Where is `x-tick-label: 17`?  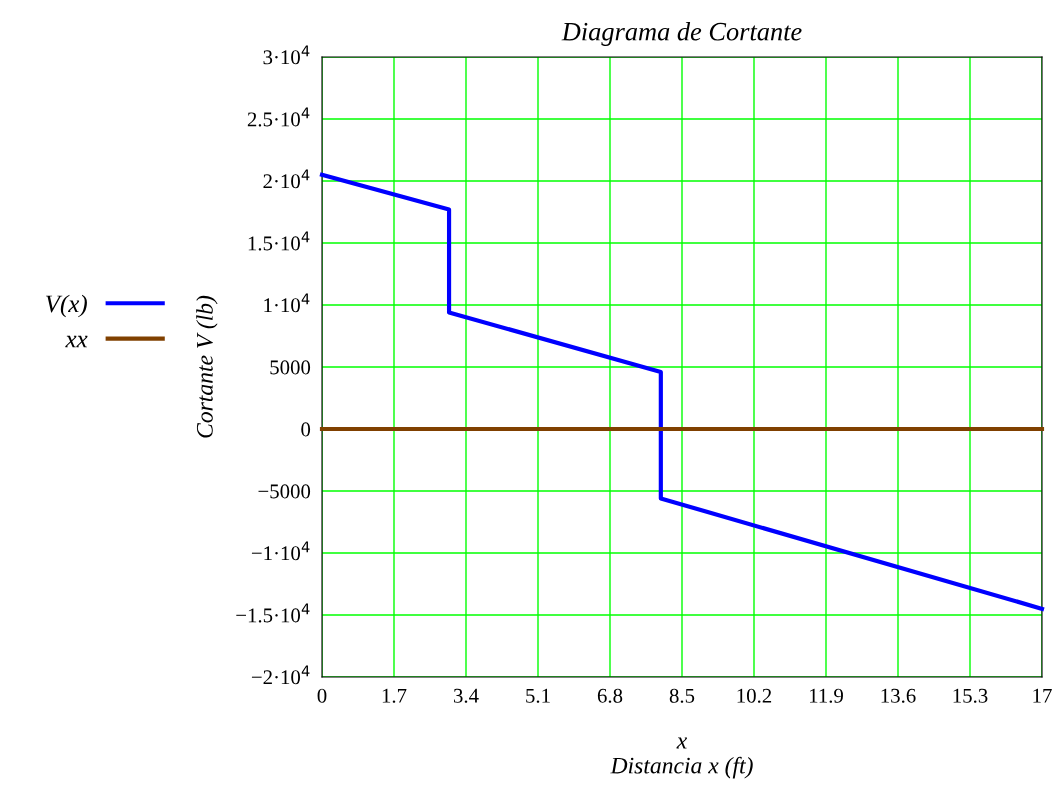
x-tick-label: 17 is located at coordinates (1042, 695).